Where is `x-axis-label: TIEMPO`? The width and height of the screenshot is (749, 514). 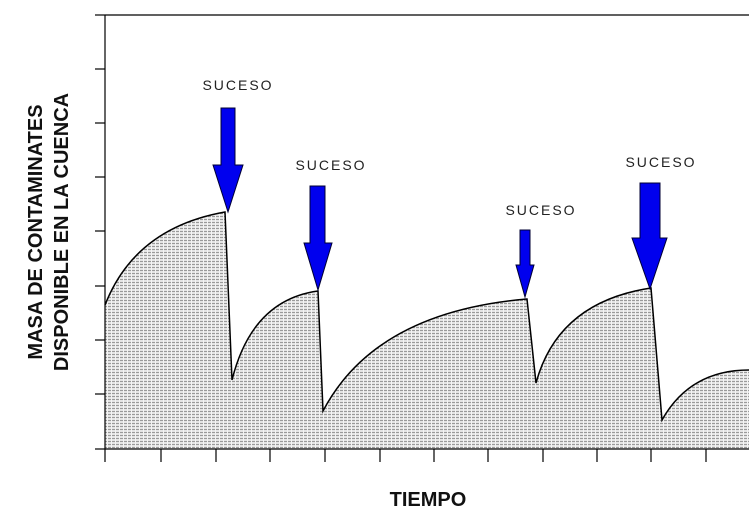
x-axis-label: TIEMPO is located at coordinates (428, 500).